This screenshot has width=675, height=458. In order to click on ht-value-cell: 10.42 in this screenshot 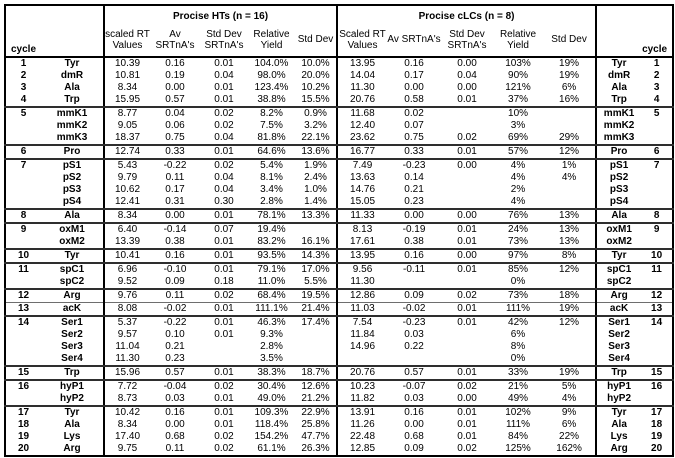, I will do `click(127, 412)`.